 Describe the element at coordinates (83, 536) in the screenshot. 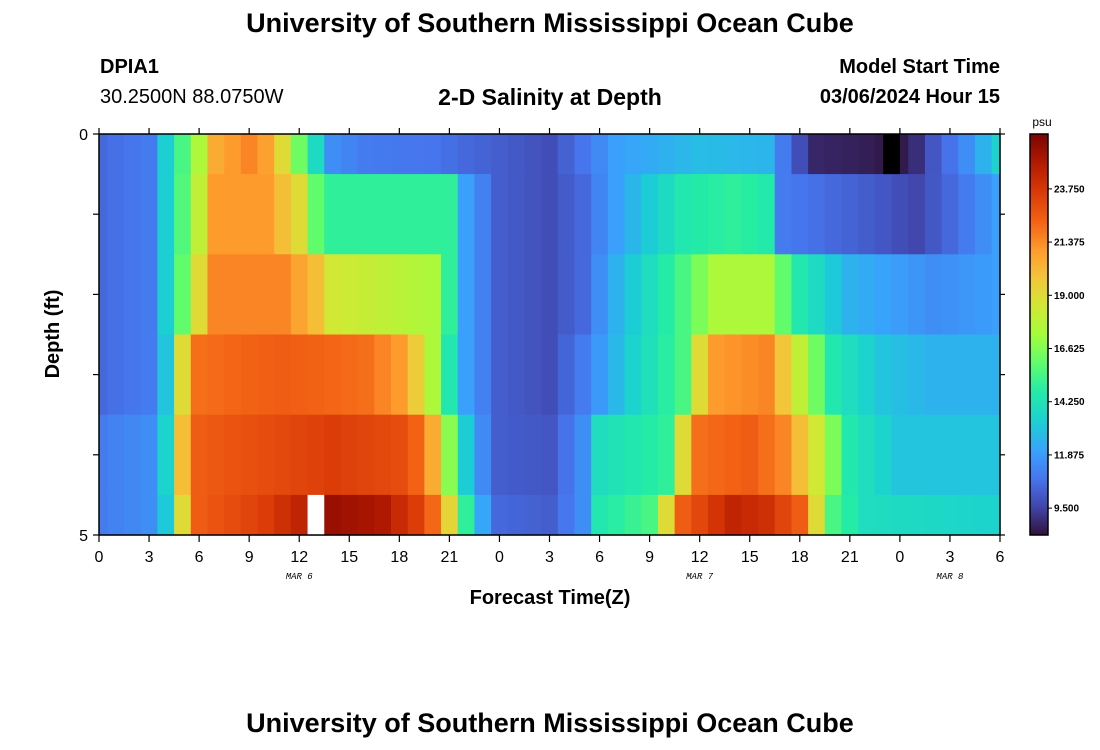

I see `y-tick-label: 5` at that location.